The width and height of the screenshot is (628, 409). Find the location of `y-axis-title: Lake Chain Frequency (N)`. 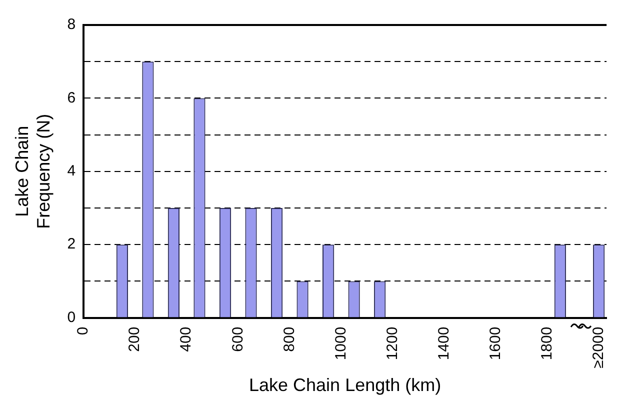

y-axis-title: Lake Chain Frequency (N) is located at coordinates (33, 171).